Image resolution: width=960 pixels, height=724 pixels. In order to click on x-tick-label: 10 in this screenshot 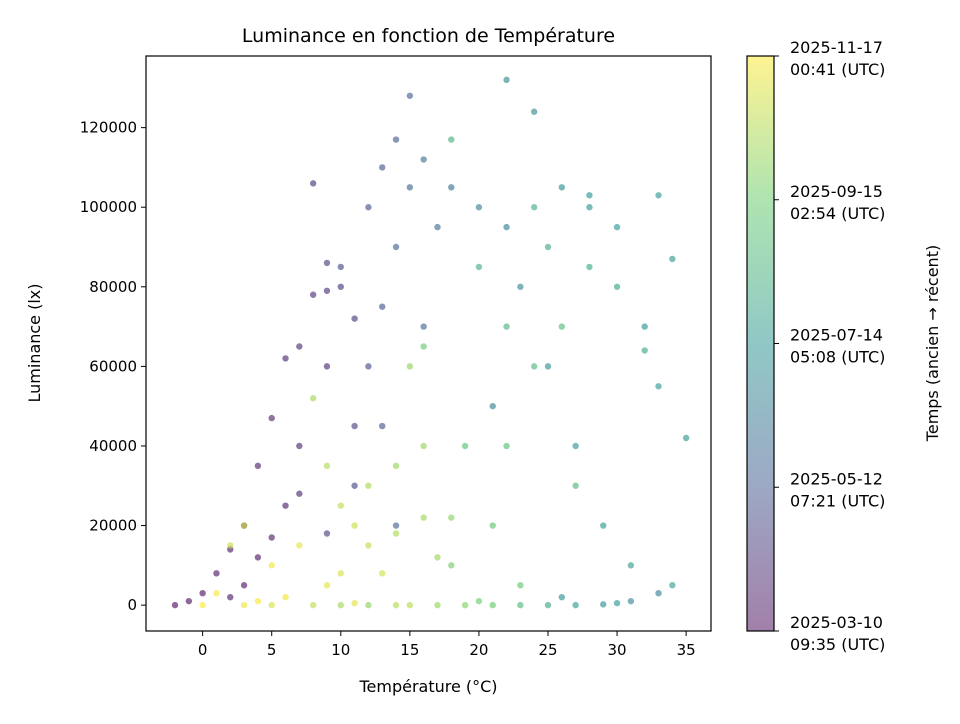, I will do `click(340, 650)`.